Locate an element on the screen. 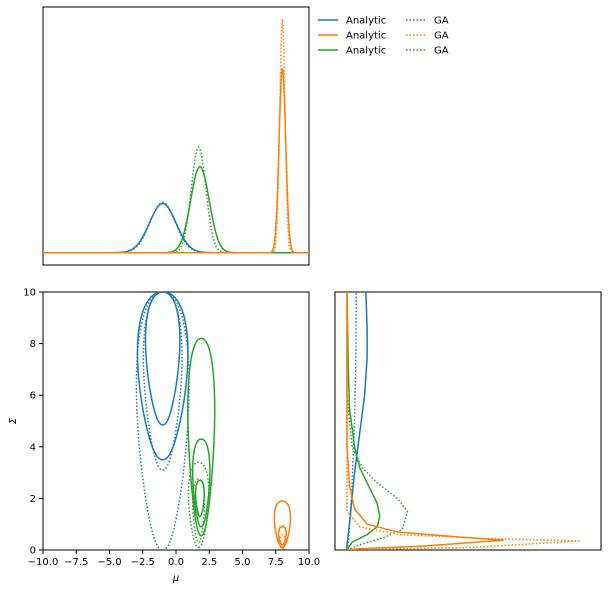 Image resolution: width=608 pixels, height=591 pixels. y-axis-label: Σ is located at coordinates (13, 420).